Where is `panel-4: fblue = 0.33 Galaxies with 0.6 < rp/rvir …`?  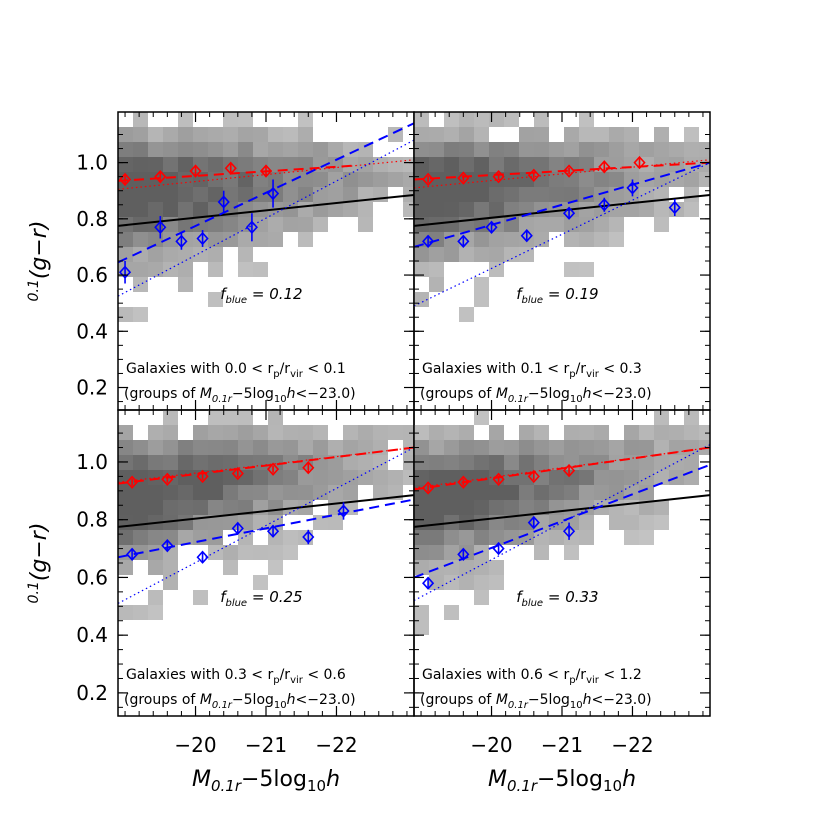 panel-4: fblue = 0.33 Galaxies with 0.6 < rp/rvir … is located at coordinates (562, 563).